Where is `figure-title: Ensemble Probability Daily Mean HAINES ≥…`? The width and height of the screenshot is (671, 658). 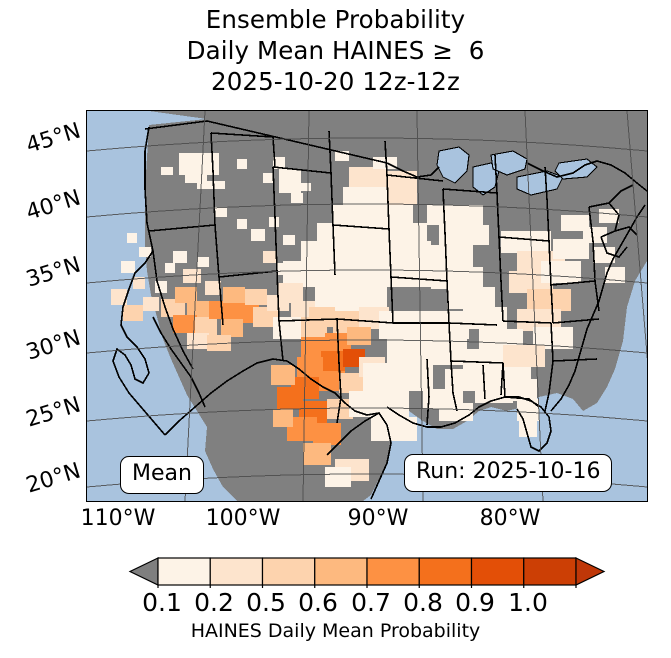
figure-title: Ensemble Probability Daily Mean HAINES ≥… is located at coordinates (335, 50).